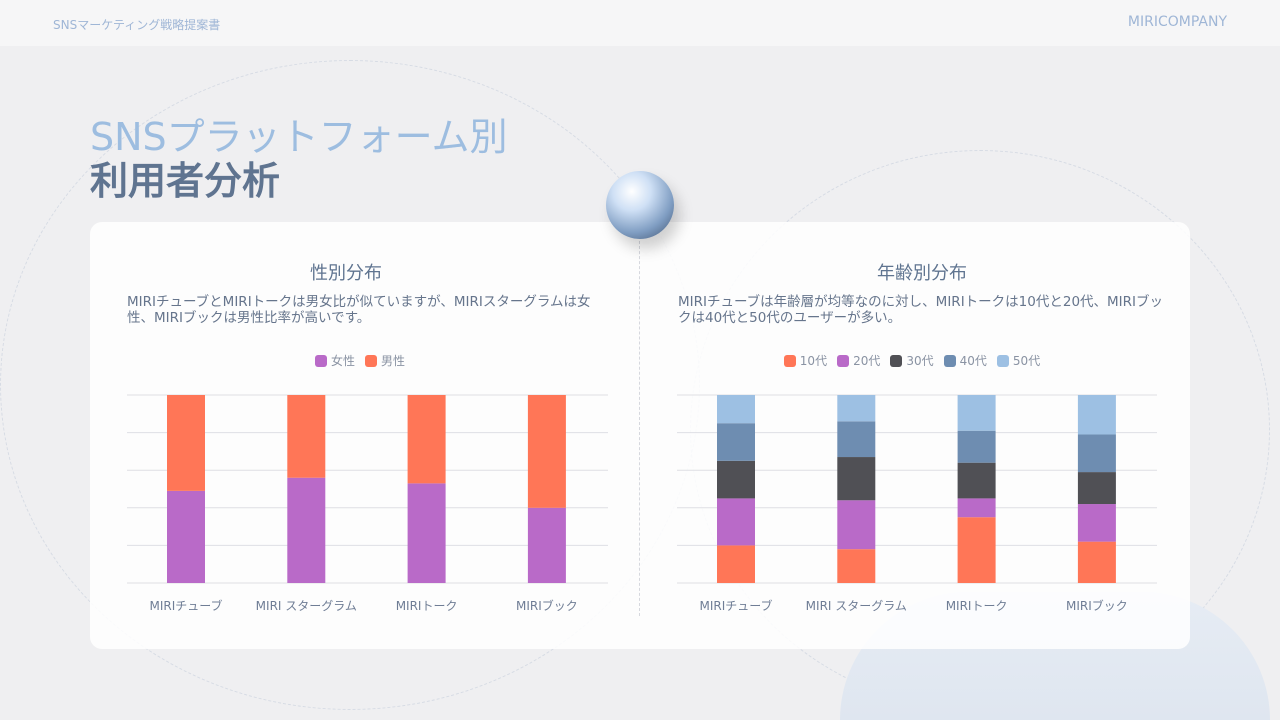  I want to click on legend-label: 女性, so click(342, 361).